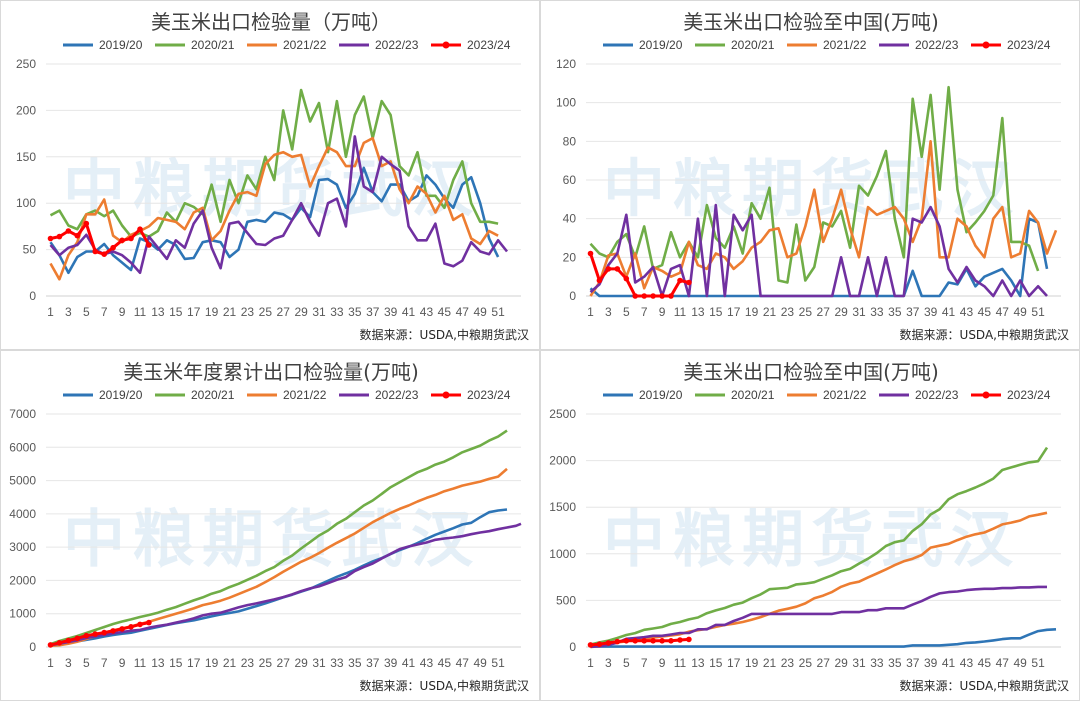 The width and height of the screenshot is (1080, 702). What do you see at coordinates (446, 395) in the screenshot?
I see `legend-marker` at bounding box center [446, 395].